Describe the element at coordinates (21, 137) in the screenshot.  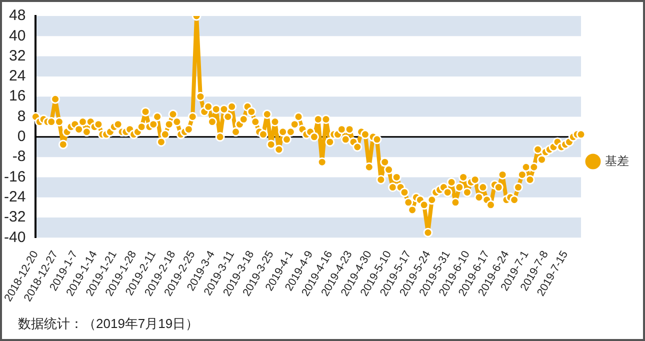
I see `y-tick-label: 0` at that location.